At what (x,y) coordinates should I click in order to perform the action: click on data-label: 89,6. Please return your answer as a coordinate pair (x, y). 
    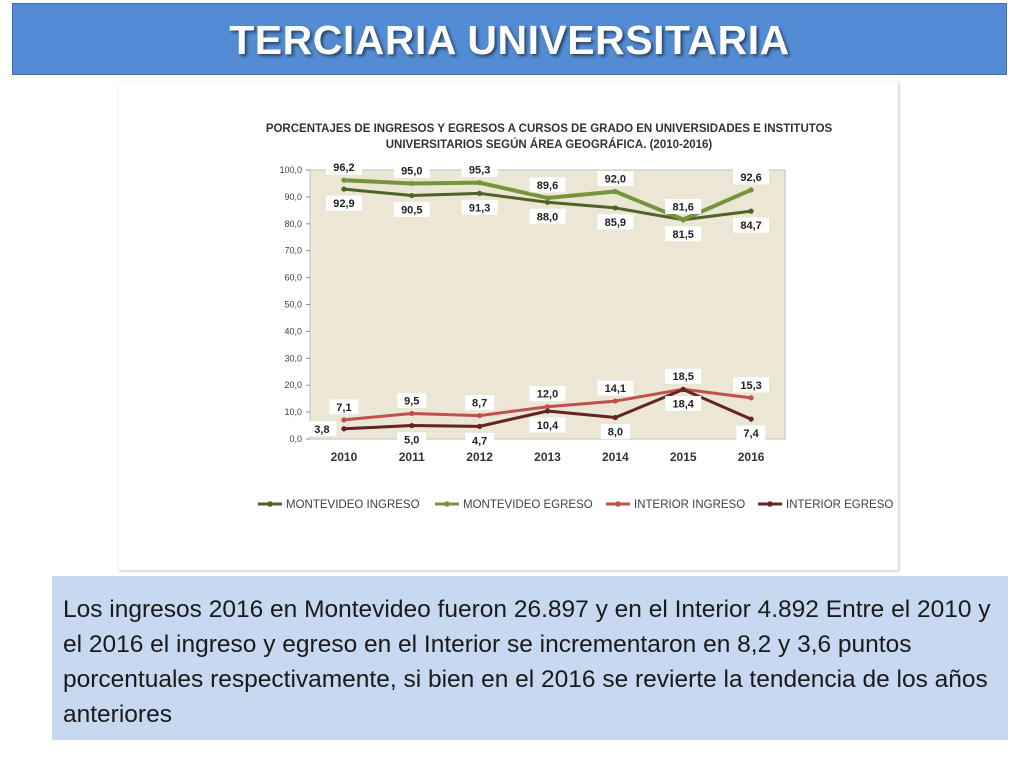
    Looking at the image, I should click on (547, 185).